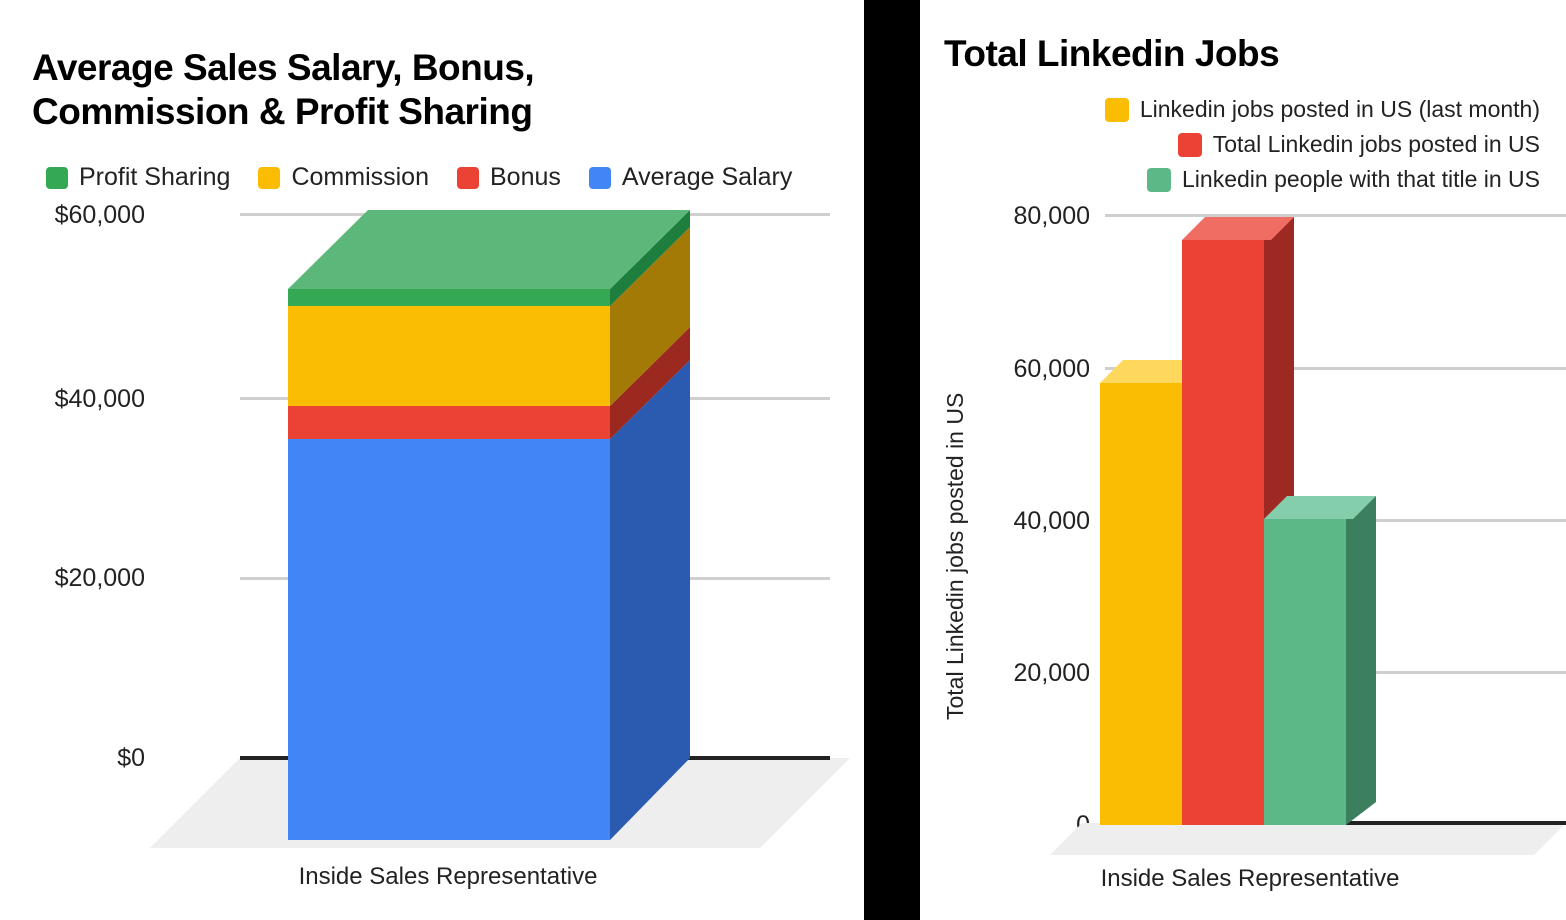 The image size is (1566, 920). Describe the element at coordinates (1051, 521) in the screenshot. I see `y-tick-label: 40,000` at that location.